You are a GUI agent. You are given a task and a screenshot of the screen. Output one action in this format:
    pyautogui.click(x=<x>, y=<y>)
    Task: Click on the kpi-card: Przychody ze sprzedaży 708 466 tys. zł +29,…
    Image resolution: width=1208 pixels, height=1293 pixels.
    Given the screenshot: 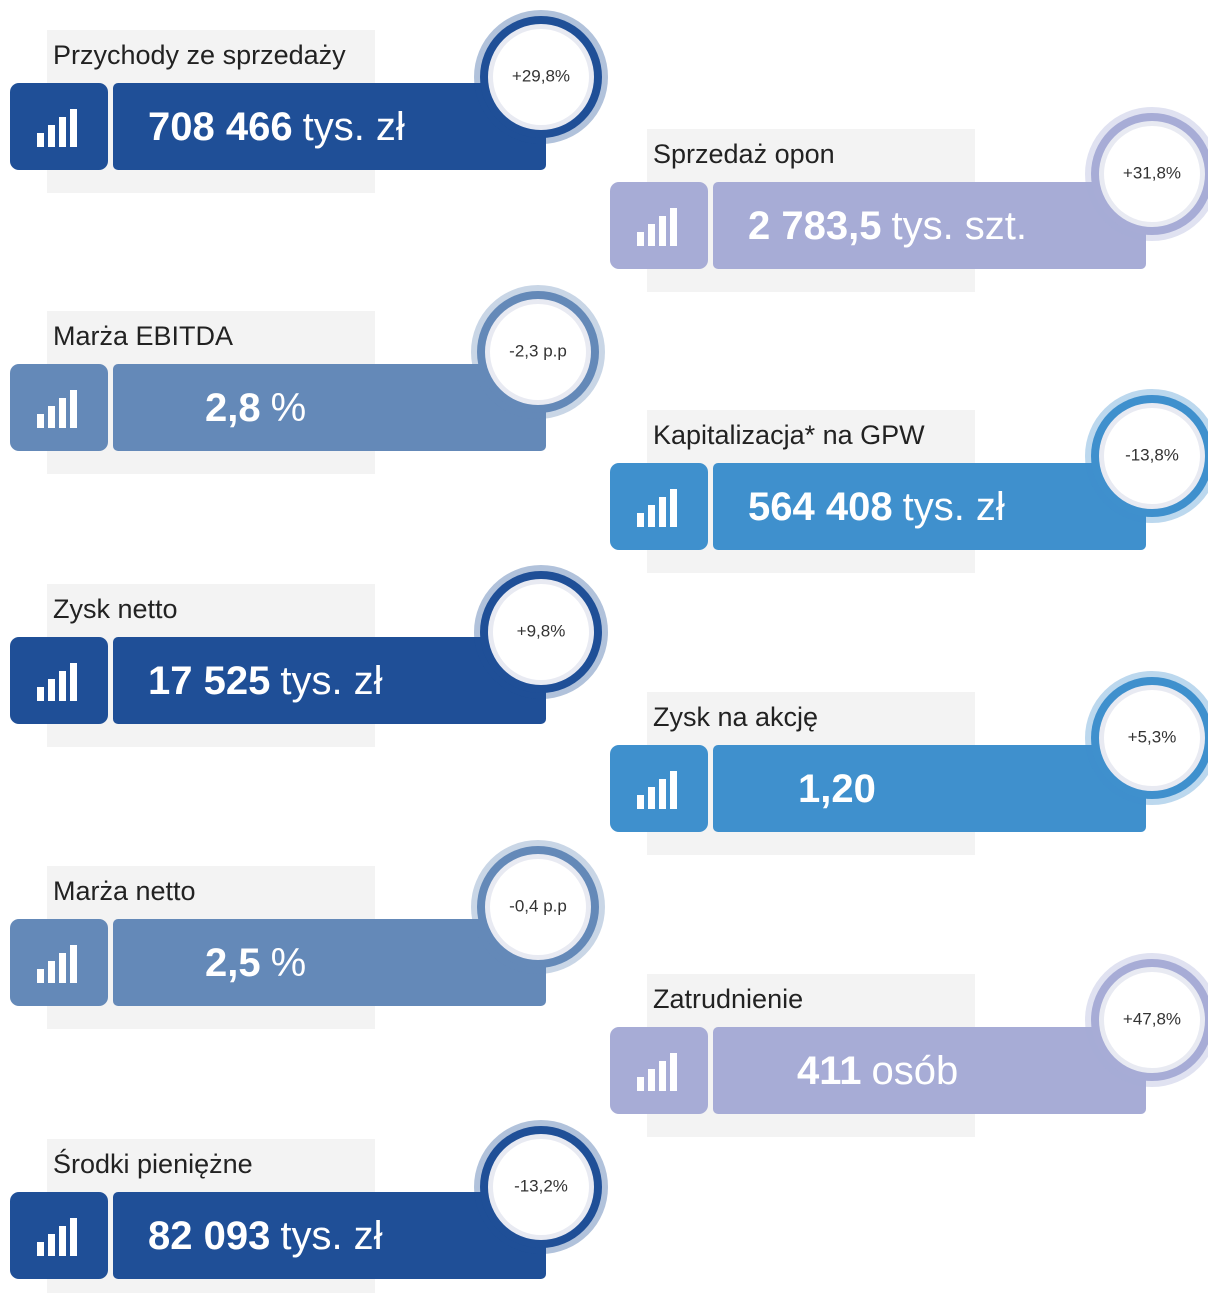 What is the action you would take?
    pyautogui.click(x=309, y=101)
    